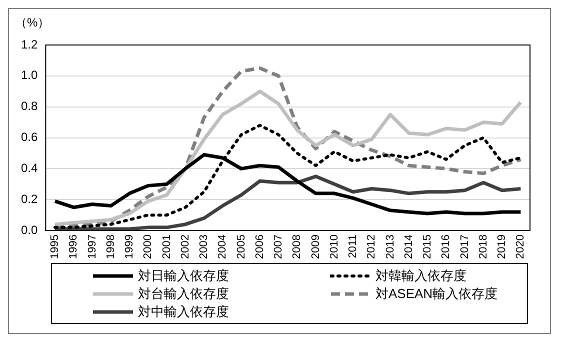 This screenshot has height=344, width=561. What do you see at coordinates (222, 247) in the screenshot?
I see `x-tick-label: 2004` at bounding box center [222, 247].